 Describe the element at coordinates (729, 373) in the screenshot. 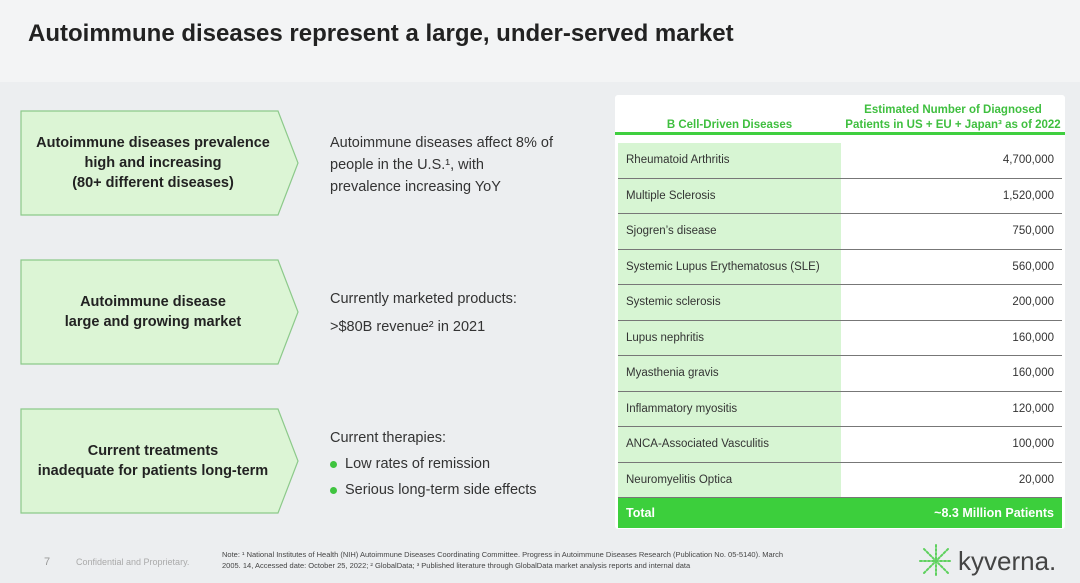

I see `disease-name: Myasthenia gravis` at that location.